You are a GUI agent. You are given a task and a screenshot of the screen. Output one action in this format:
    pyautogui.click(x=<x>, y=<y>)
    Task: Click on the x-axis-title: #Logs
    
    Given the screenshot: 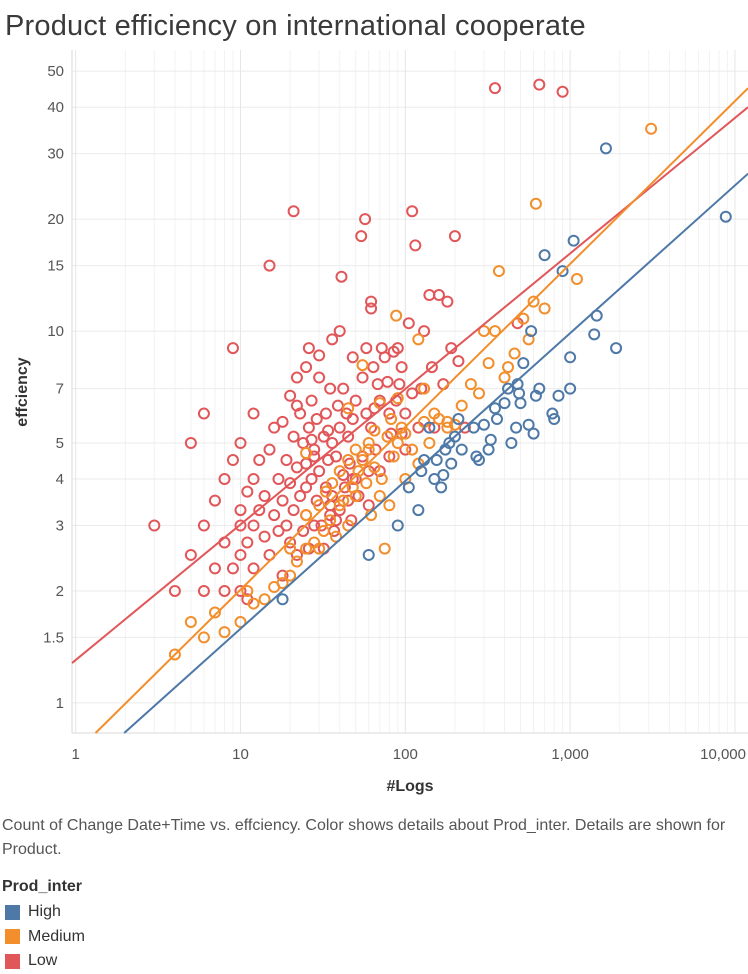 What is the action you would take?
    pyautogui.click(x=409, y=786)
    